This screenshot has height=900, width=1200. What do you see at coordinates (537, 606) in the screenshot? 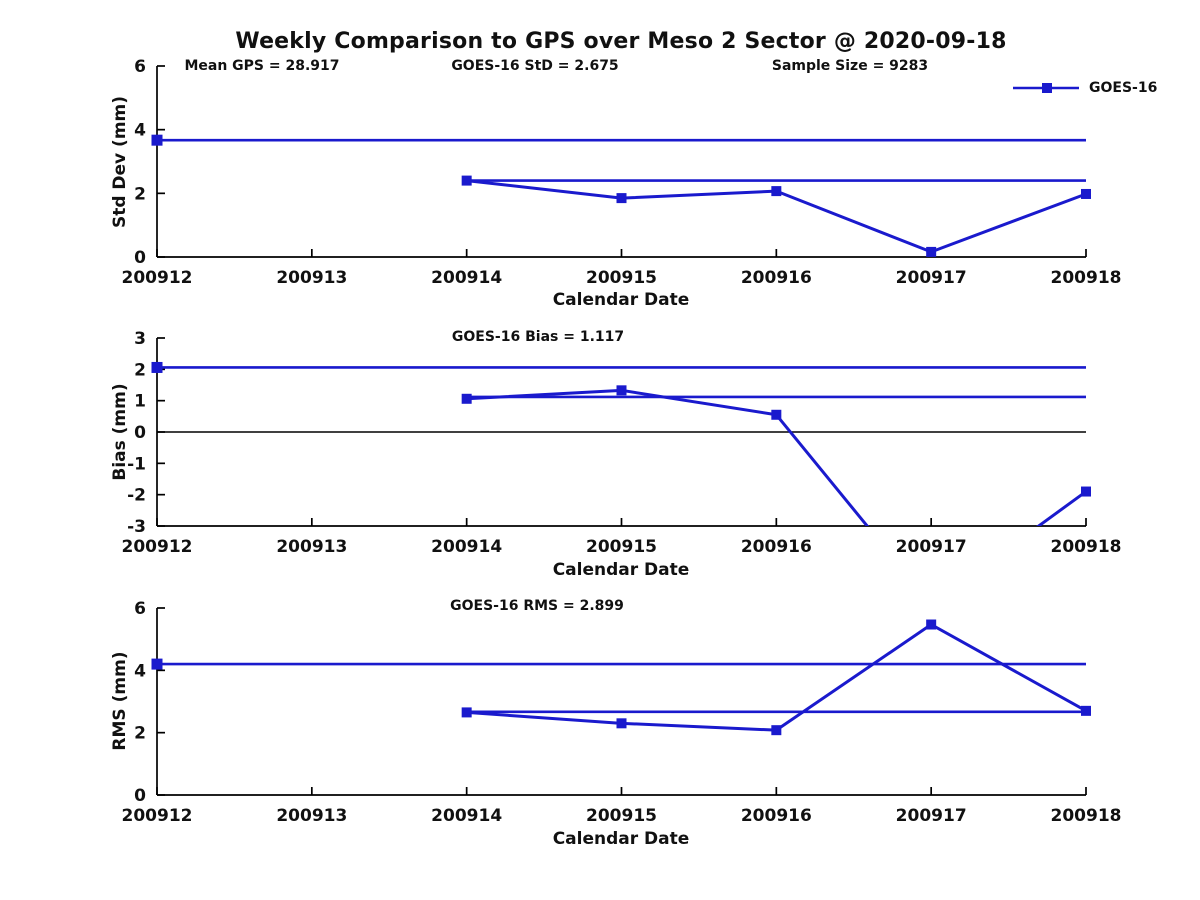
I see `annotation-goes16-rms: GOES-16 RMS = 2.899` at bounding box center [537, 606].